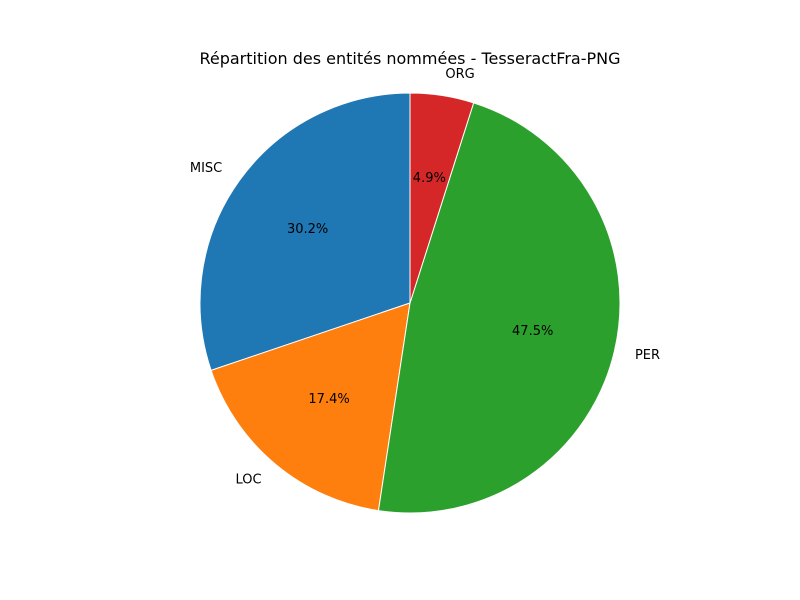  I want to click on slice-label-loc: LOC, so click(249, 480).